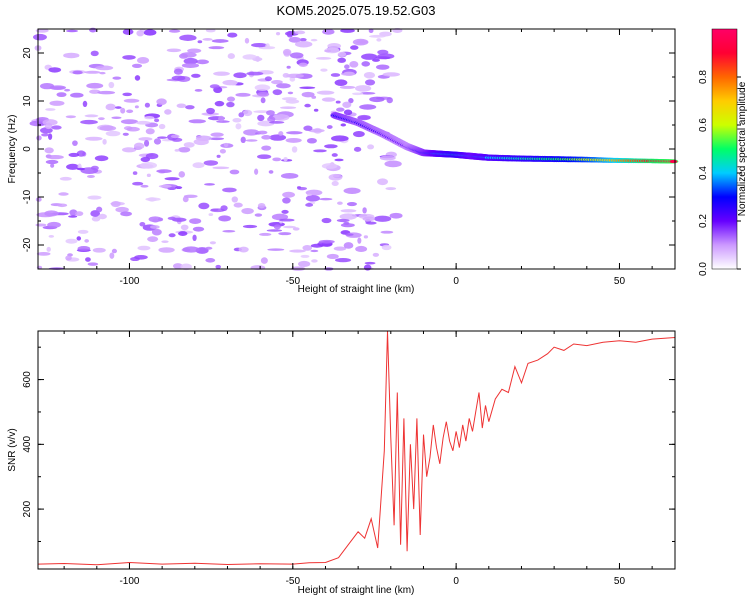 The height and width of the screenshot is (600, 750). Describe the element at coordinates (356, 590) in the screenshot. I see `snr-x-label: Height of straight line (km)` at that location.